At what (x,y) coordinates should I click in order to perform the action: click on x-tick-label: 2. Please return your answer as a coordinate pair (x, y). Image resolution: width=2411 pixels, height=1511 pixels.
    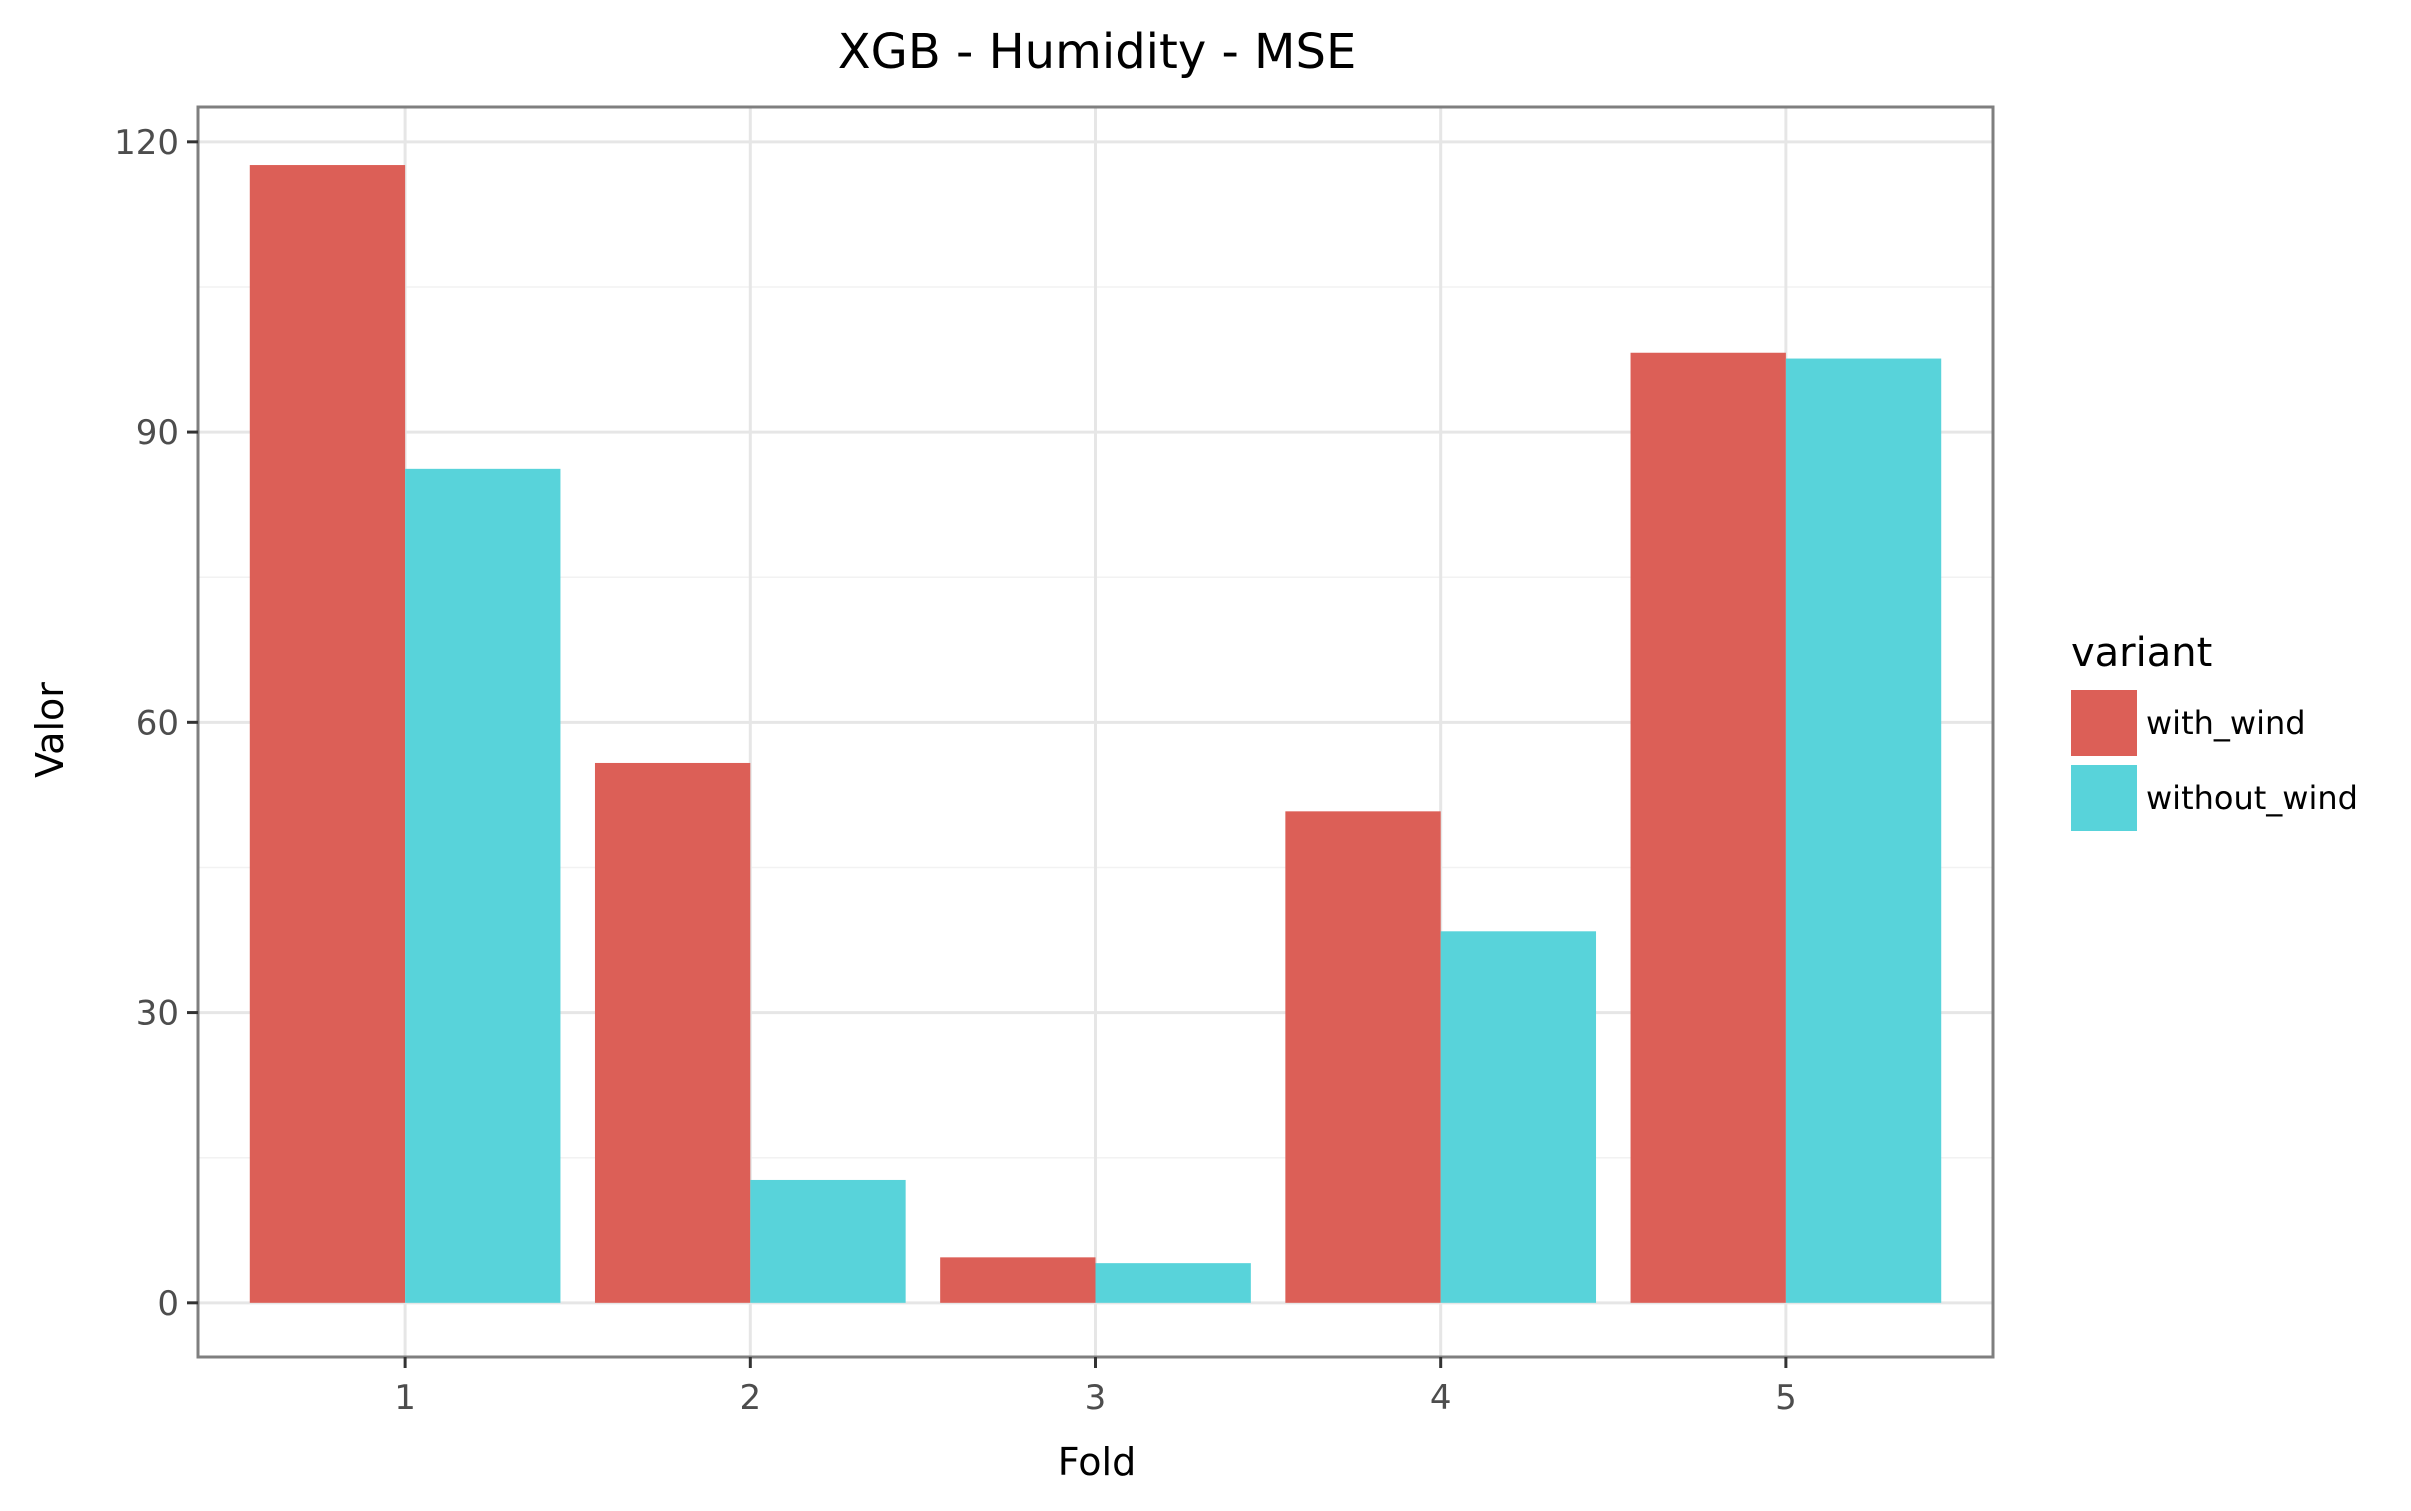
    Looking at the image, I should click on (750, 1398).